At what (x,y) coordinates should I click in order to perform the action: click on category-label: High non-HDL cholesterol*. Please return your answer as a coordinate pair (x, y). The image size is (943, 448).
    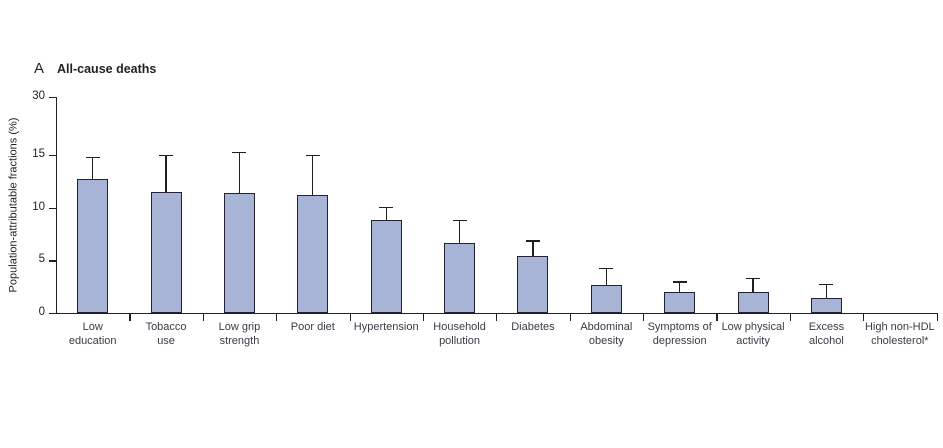
    Looking at the image, I should click on (898, 334).